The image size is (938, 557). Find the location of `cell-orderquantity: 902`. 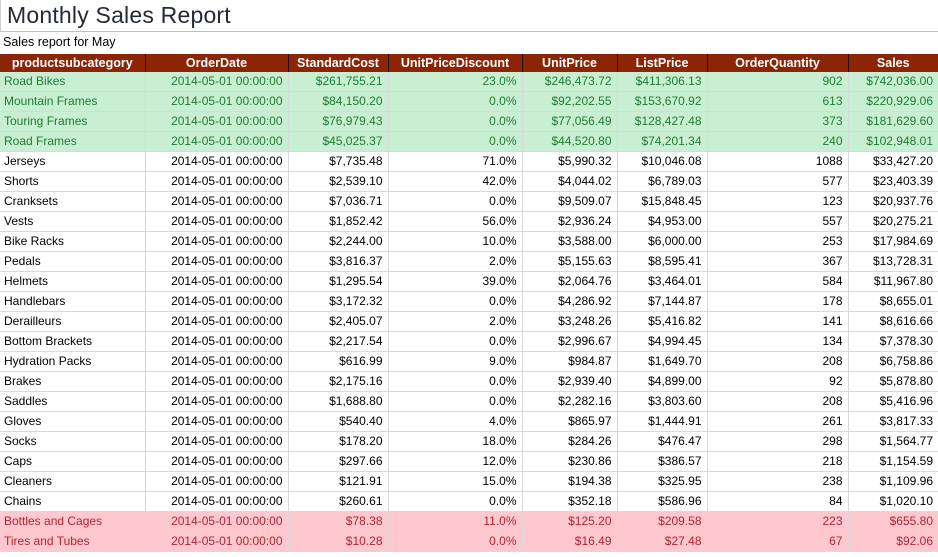

cell-orderquantity: 902 is located at coordinates (778, 82).